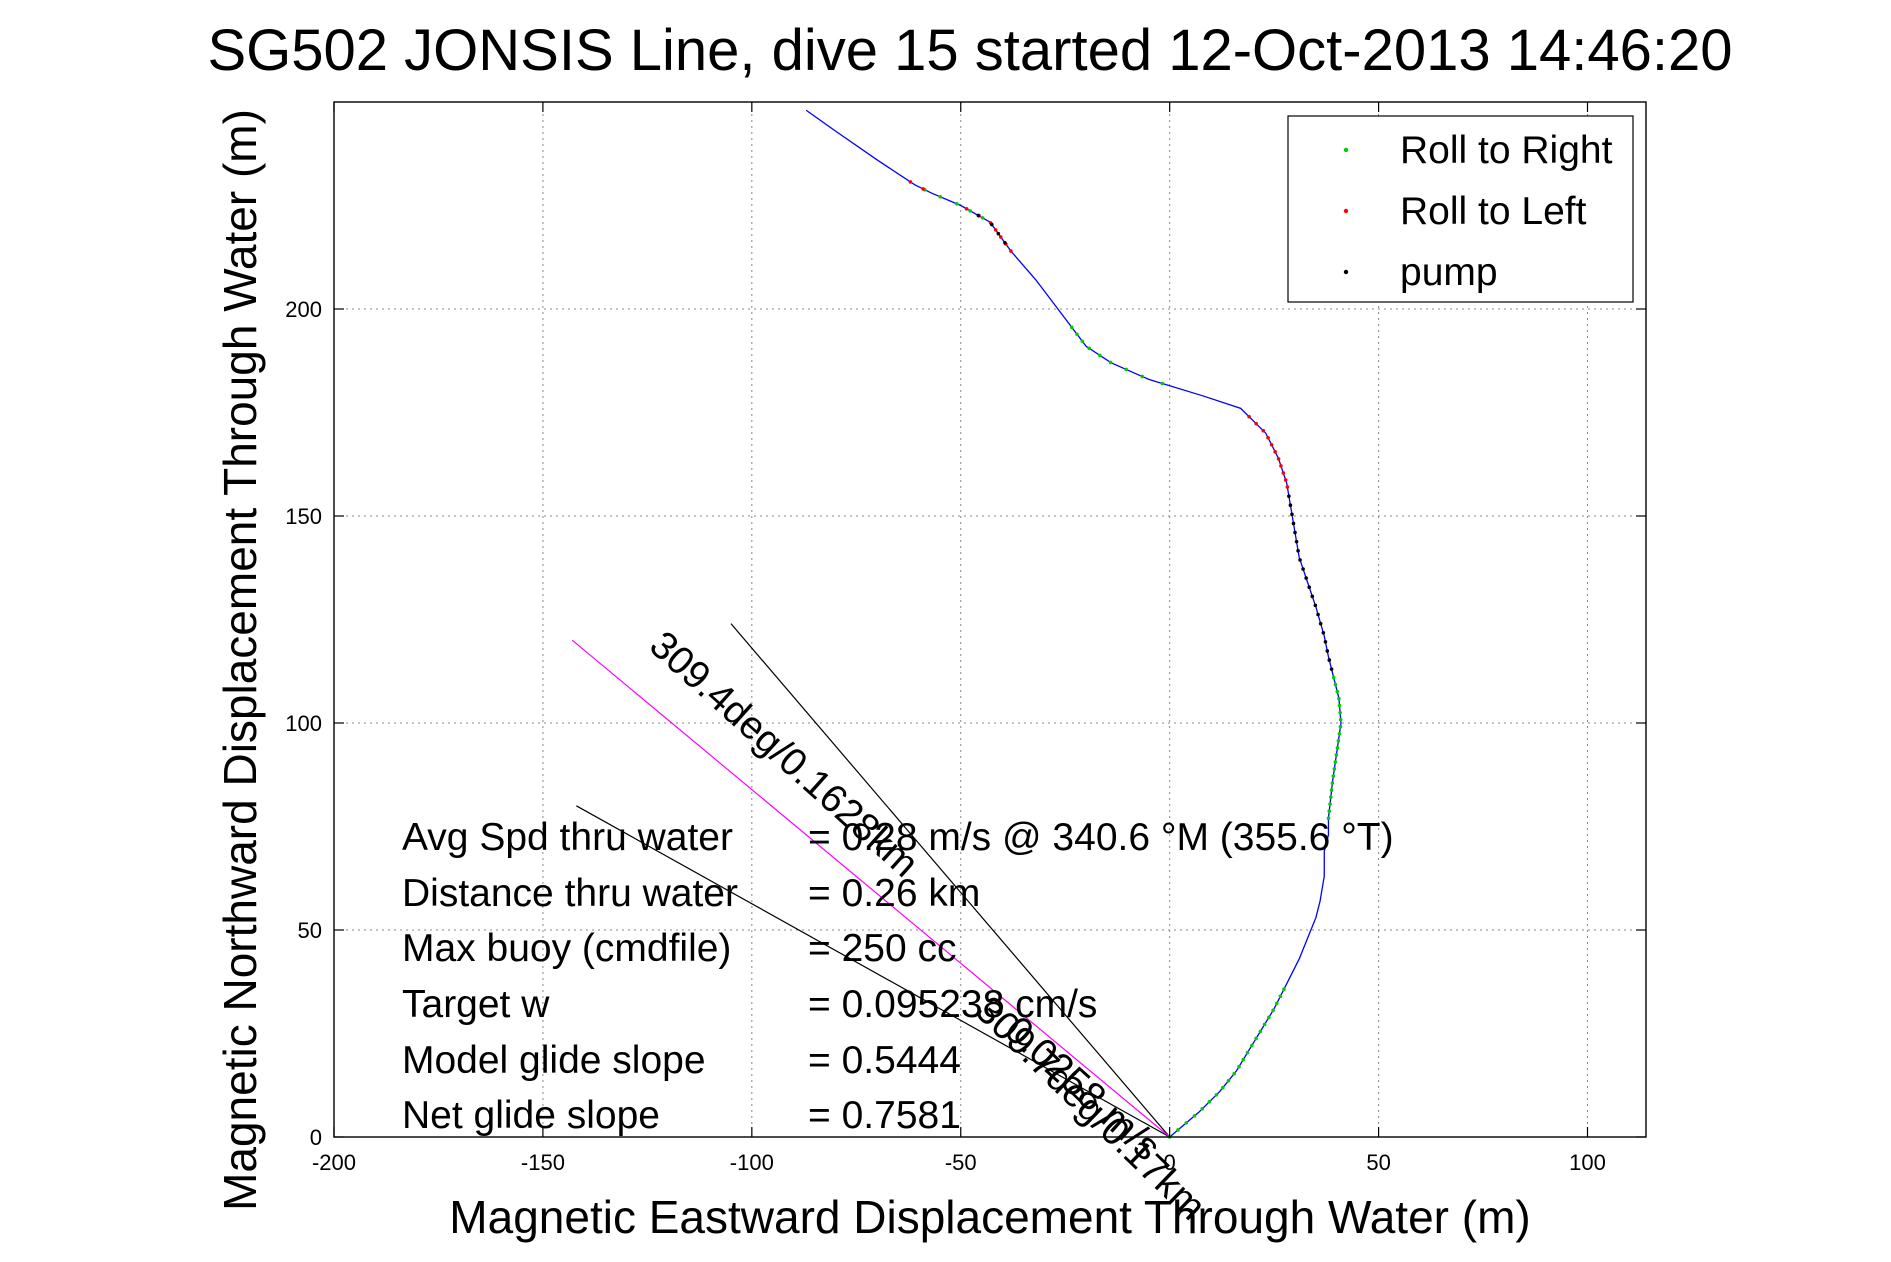 This screenshot has height=1262, width=1891. Describe the element at coordinates (882, 948) in the screenshot. I see `annotation-value: = 250 cc` at that location.